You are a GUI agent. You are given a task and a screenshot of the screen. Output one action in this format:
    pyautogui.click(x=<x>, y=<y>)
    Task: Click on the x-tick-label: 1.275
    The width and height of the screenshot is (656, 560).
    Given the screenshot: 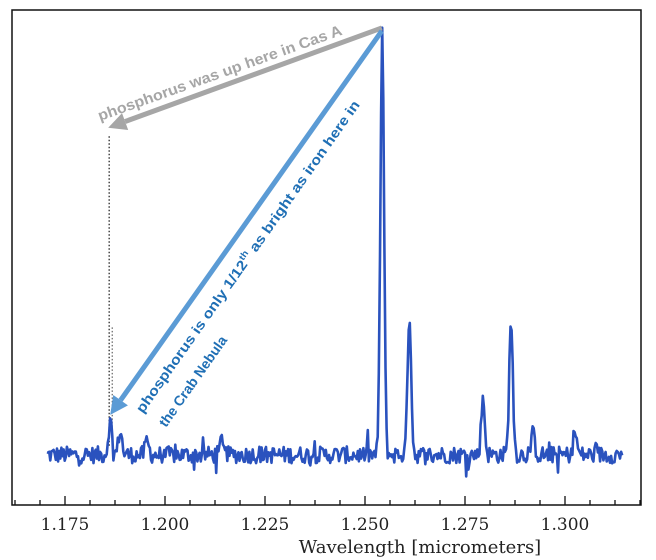 What is the action you would take?
    pyautogui.click(x=465, y=525)
    